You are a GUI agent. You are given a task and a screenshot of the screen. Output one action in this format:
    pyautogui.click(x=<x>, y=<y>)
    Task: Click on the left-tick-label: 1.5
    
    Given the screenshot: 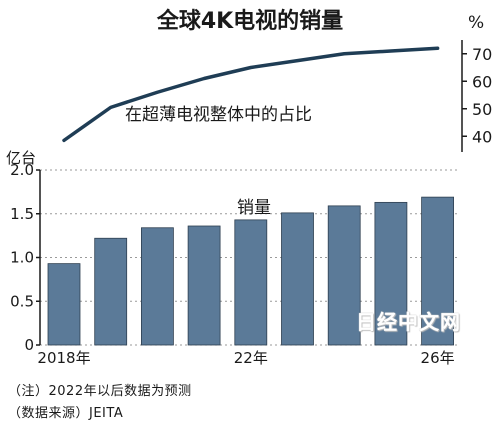 What is the action you would take?
    pyautogui.click(x=22, y=214)
    